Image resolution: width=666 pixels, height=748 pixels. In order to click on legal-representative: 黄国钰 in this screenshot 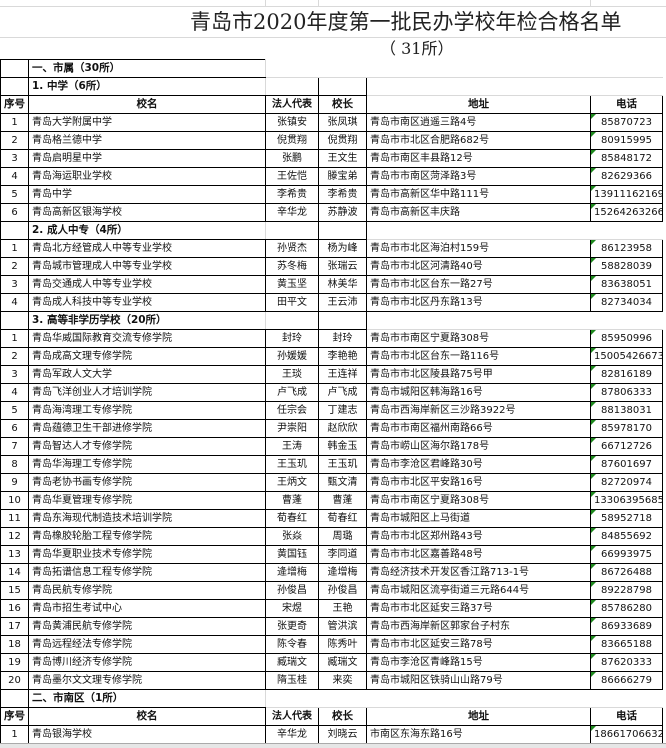, I will do `click(292, 554)`.